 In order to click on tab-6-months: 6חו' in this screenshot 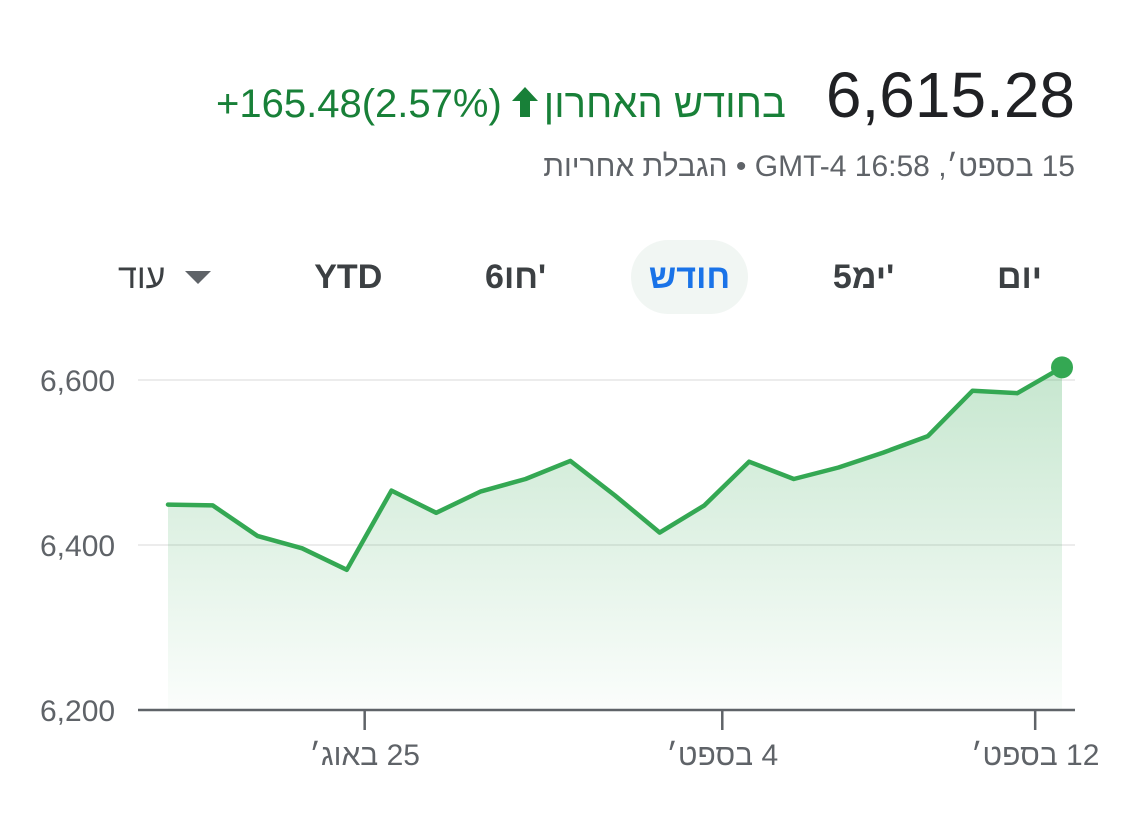, I will do `click(516, 277)`.